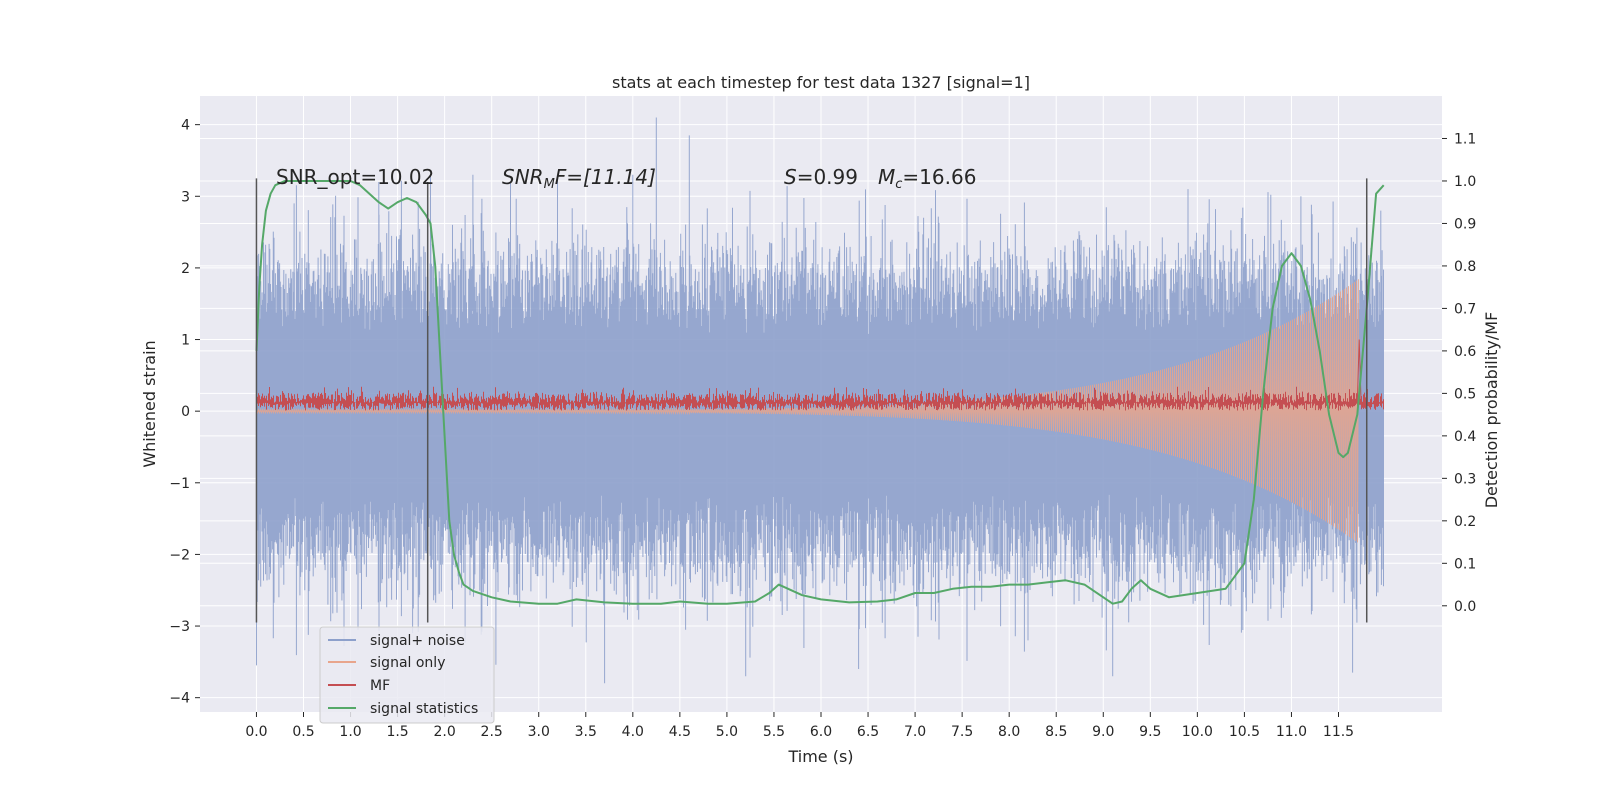 This screenshot has height=800, width=1600. What do you see at coordinates (185, 341) in the screenshot?
I see `y-tick-label: 1` at bounding box center [185, 341].